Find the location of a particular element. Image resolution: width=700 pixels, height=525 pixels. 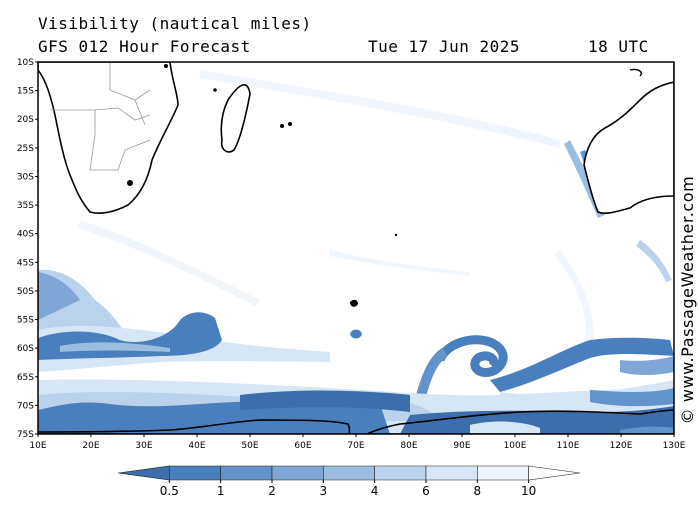

lon-label: 90E is located at coordinates (461, 446).